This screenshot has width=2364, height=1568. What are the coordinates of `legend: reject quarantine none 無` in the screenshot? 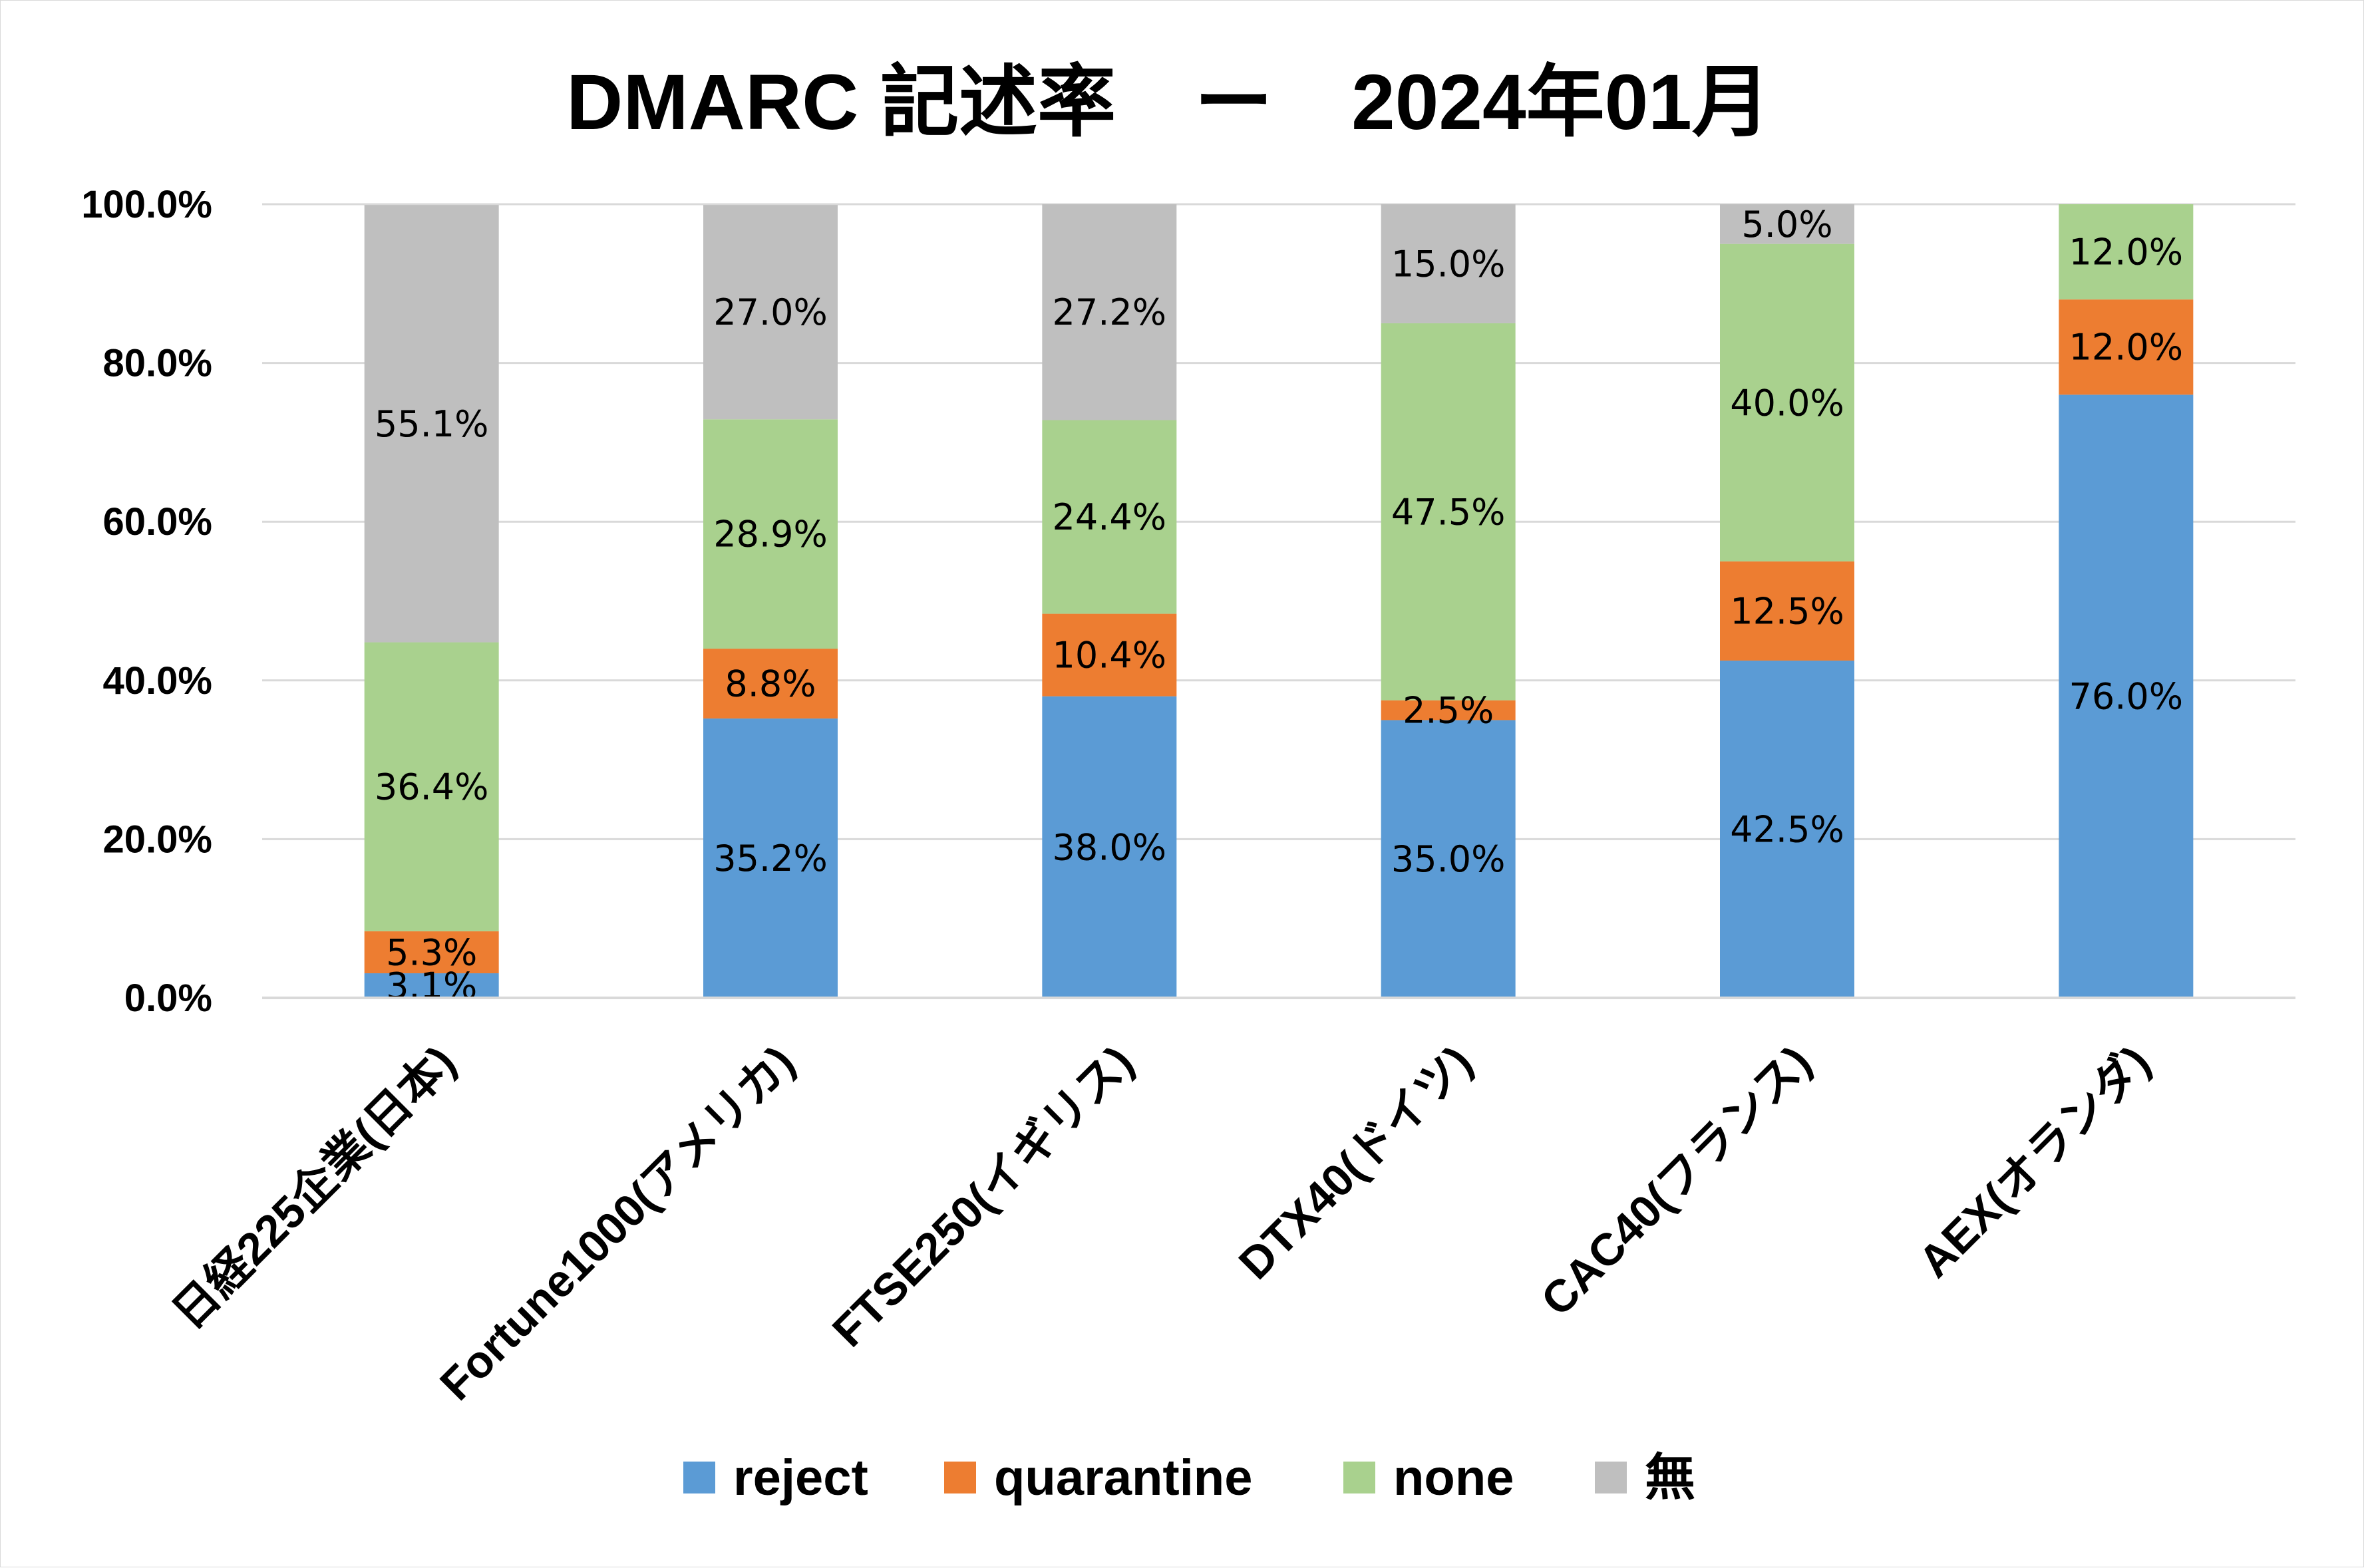 It's located at (1189, 1478).